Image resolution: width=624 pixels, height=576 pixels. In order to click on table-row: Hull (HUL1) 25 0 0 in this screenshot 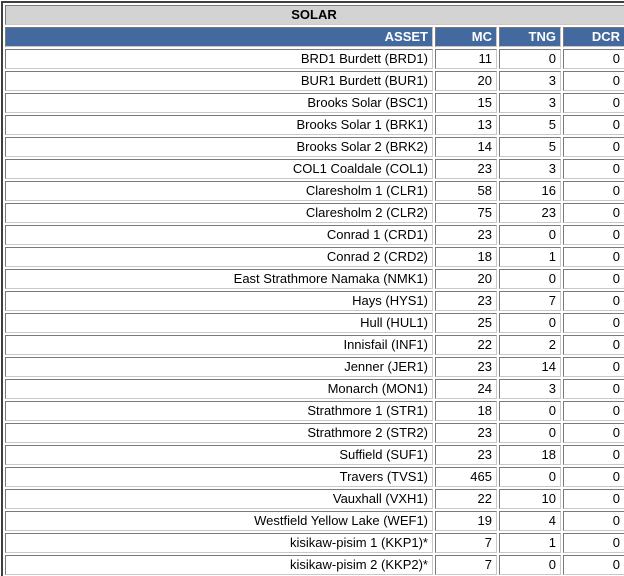, I will do `click(314, 323)`.